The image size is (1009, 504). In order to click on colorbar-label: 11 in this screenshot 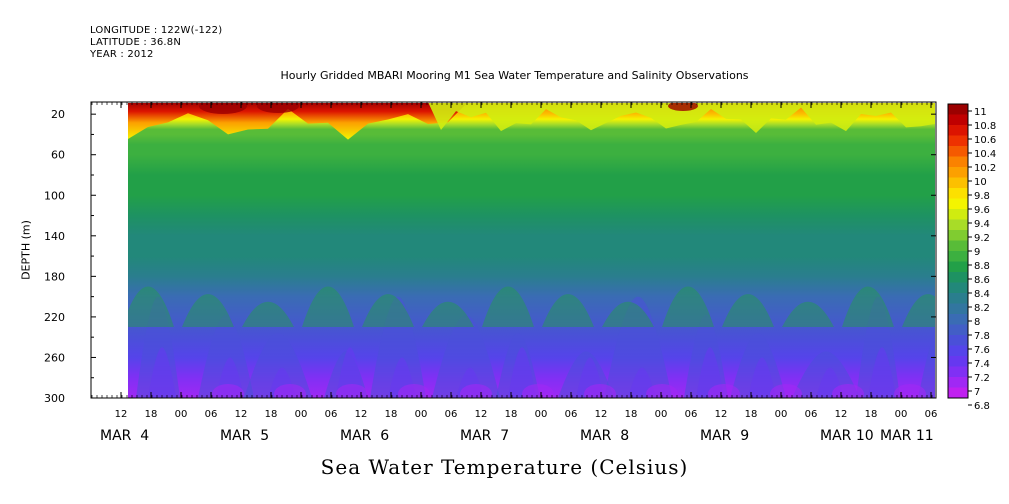, I will do `click(980, 112)`.